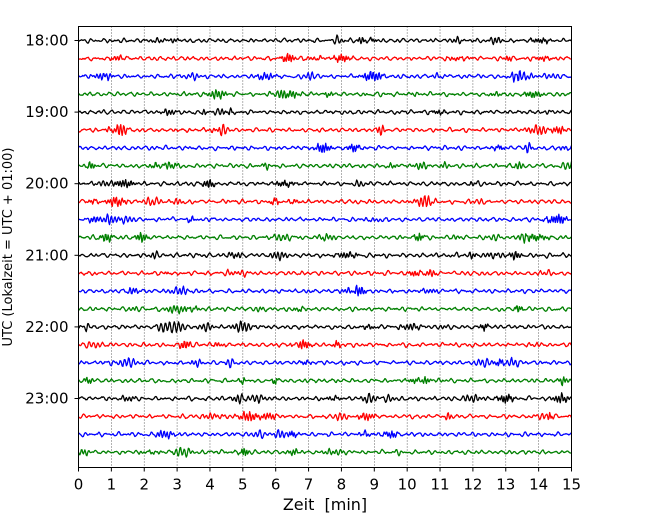 Image resolution: width=650 pixels, height=520 pixels. Describe the element at coordinates (325, 112) in the screenshot. I see `trace-1900` at that location.